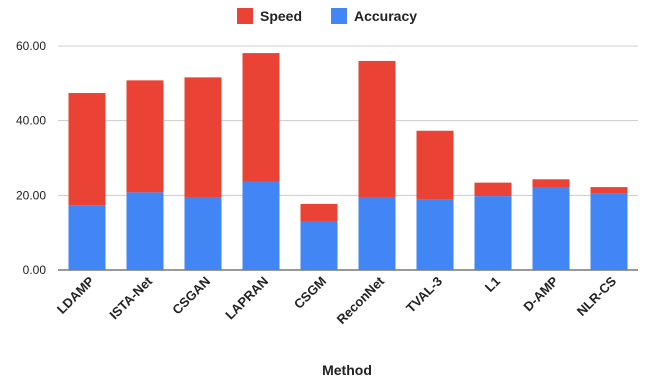  What do you see at coordinates (310, 293) in the screenshot?
I see `x-tick-label: CSGM` at bounding box center [310, 293].